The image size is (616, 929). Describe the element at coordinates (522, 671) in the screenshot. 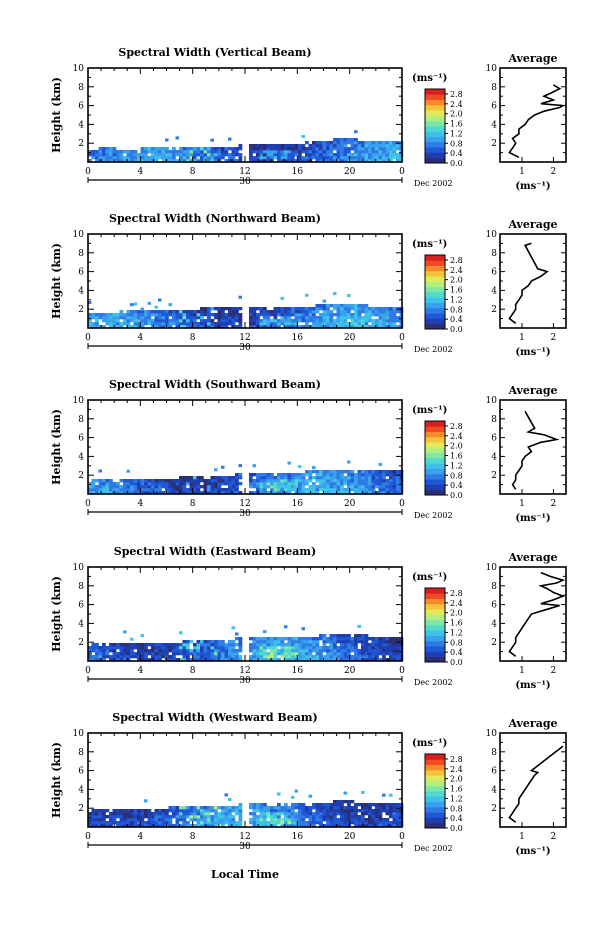

I see `avg-x-tick-label: 1` at that location.